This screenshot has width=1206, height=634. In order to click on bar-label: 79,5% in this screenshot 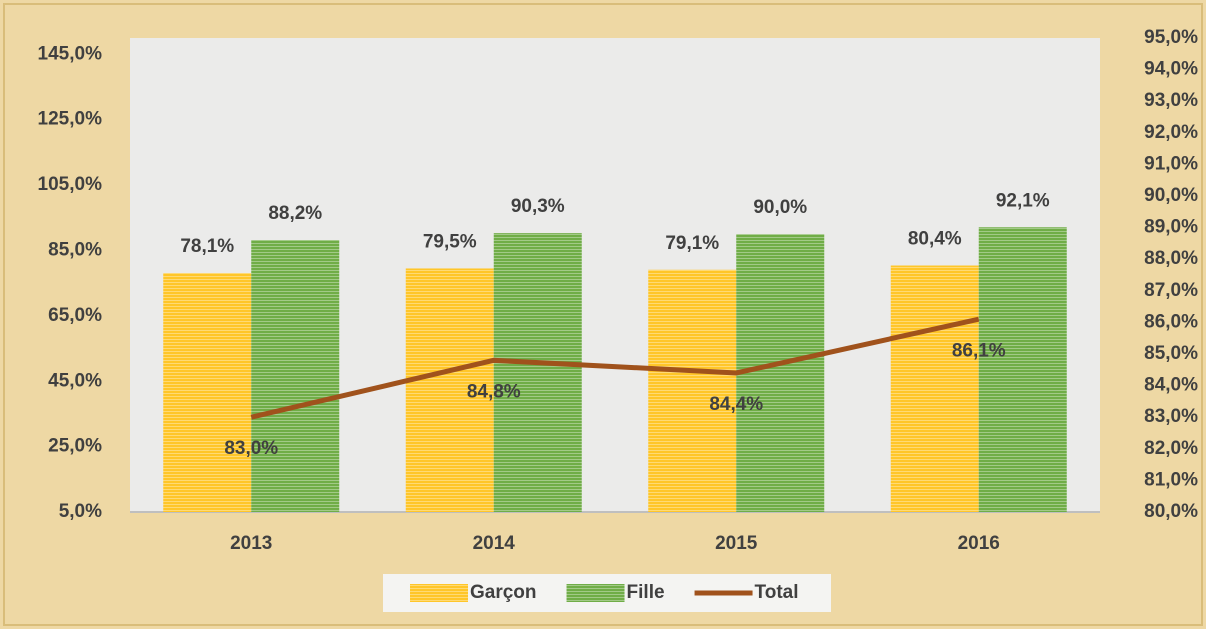, I will do `click(450, 241)`.